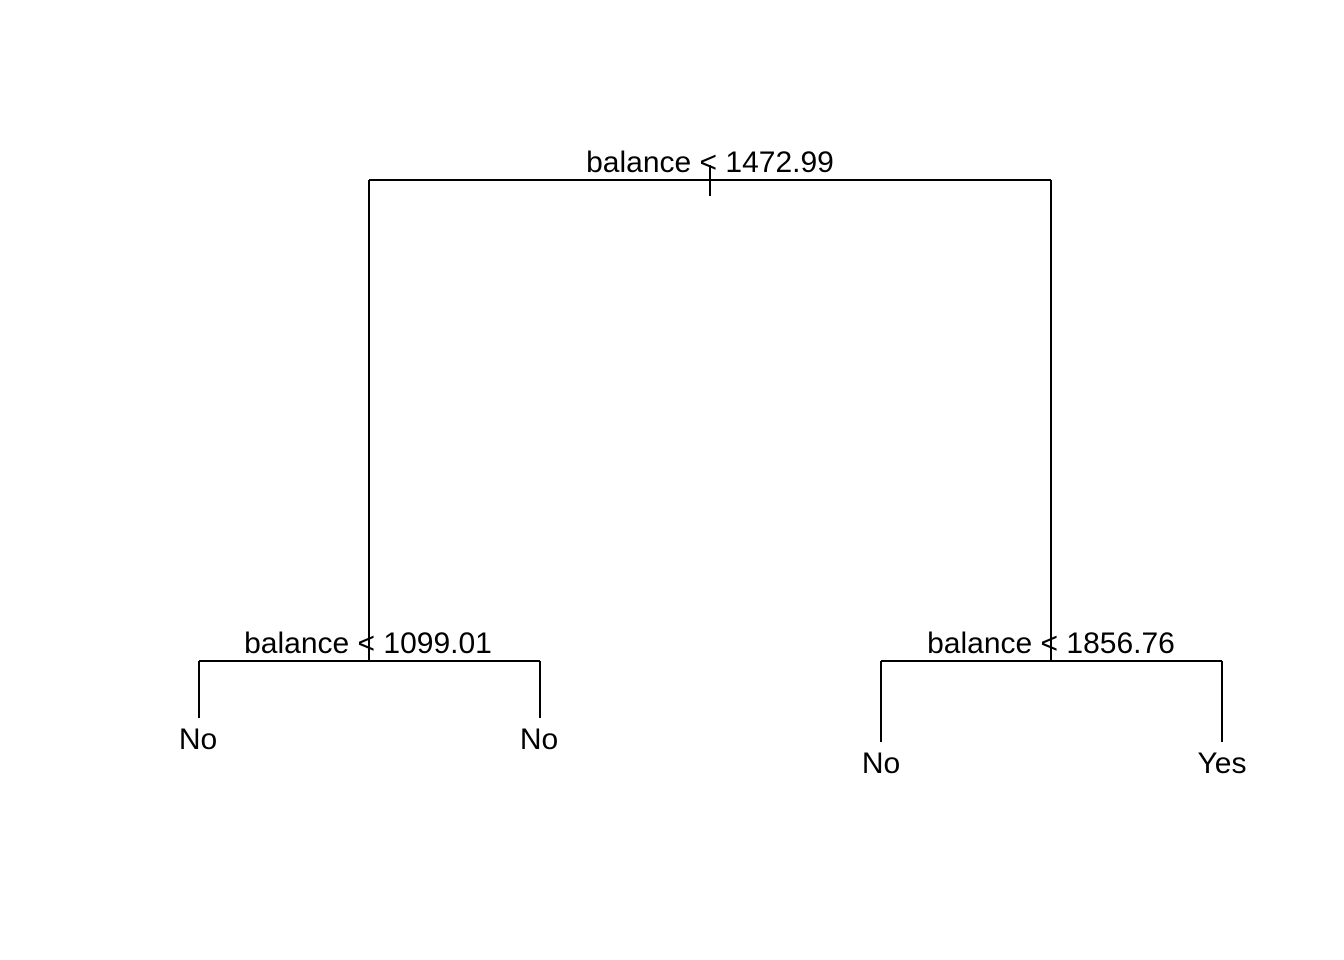 The width and height of the screenshot is (1344, 960). What do you see at coordinates (1222, 763) in the screenshot?
I see `leaf-label-right-right: Yes` at bounding box center [1222, 763].